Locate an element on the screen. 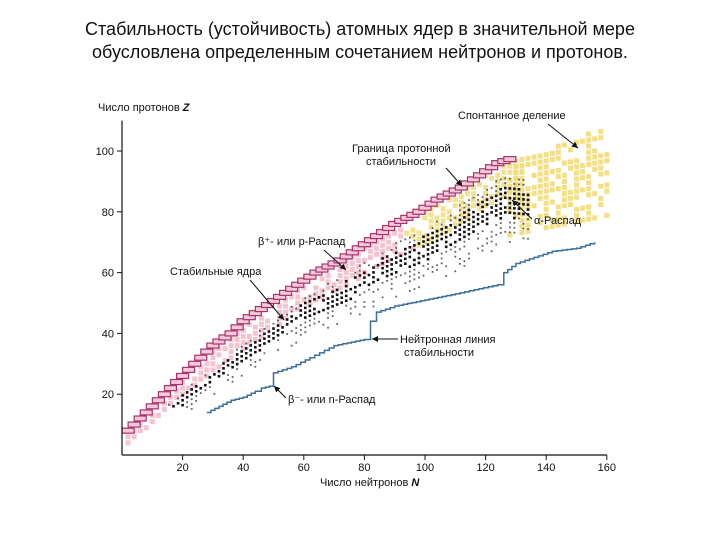 This screenshot has height=540, width=720. x-tick-label: 100 is located at coordinates (425, 468).